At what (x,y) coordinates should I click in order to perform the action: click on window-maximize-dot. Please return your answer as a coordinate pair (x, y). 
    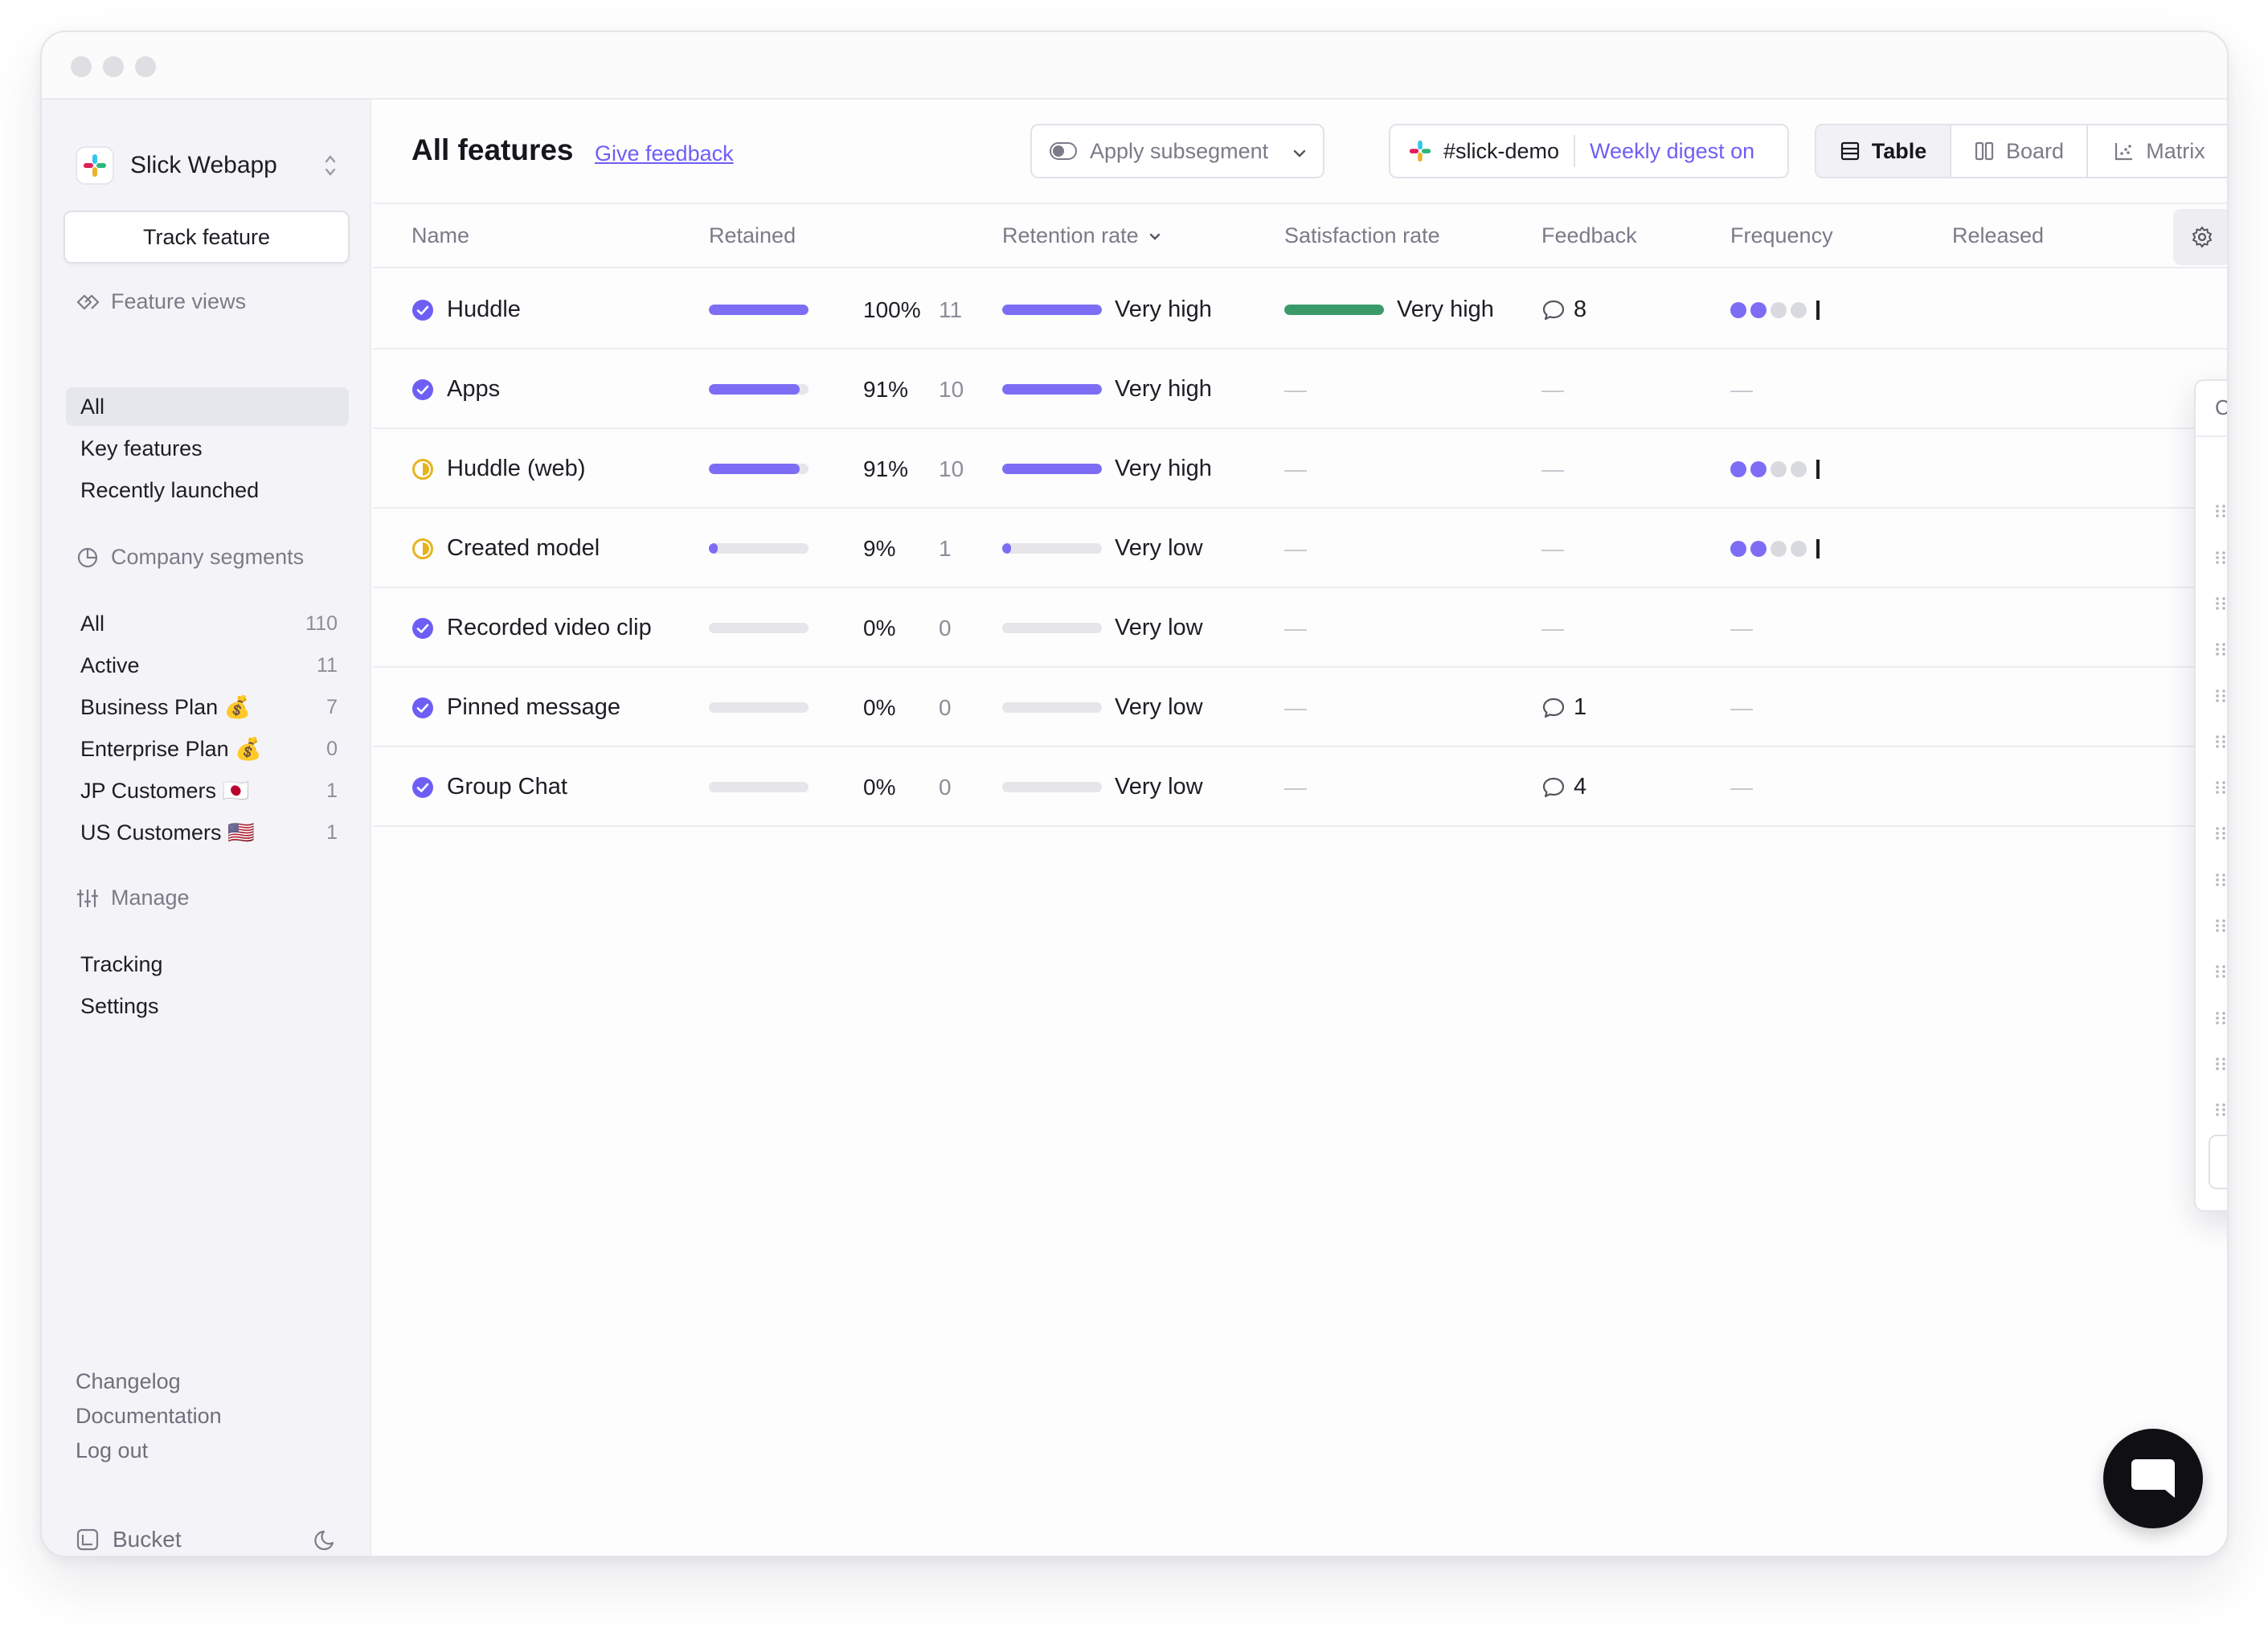
    Looking at the image, I should click on (145, 67).